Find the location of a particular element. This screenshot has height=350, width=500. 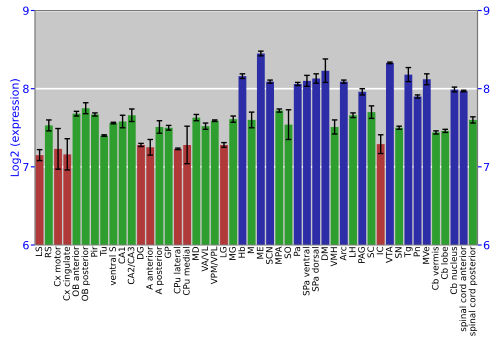

x-tick-label: Cb vermis is located at coordinates (435, 268).